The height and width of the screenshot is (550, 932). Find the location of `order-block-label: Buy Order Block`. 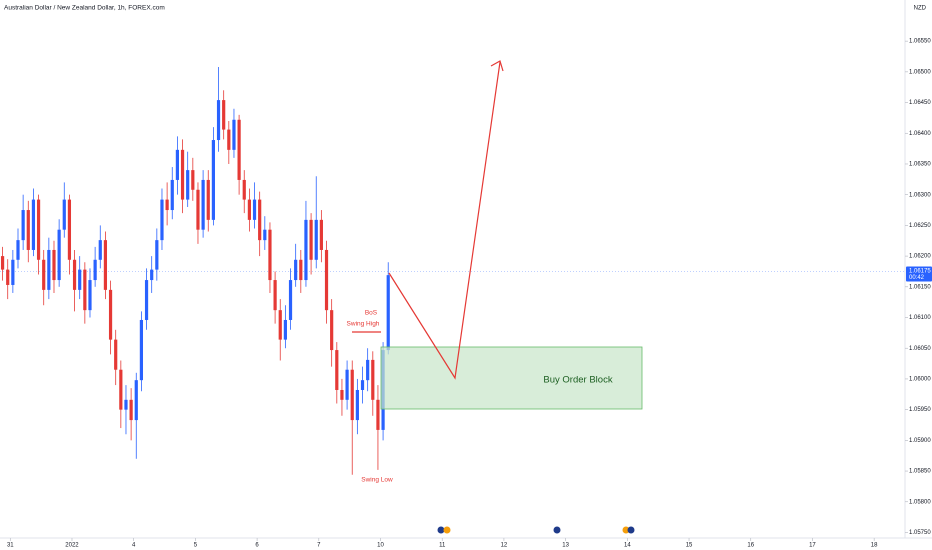

order-block-label: Buy Order Block is located at coordinates (577, 380).